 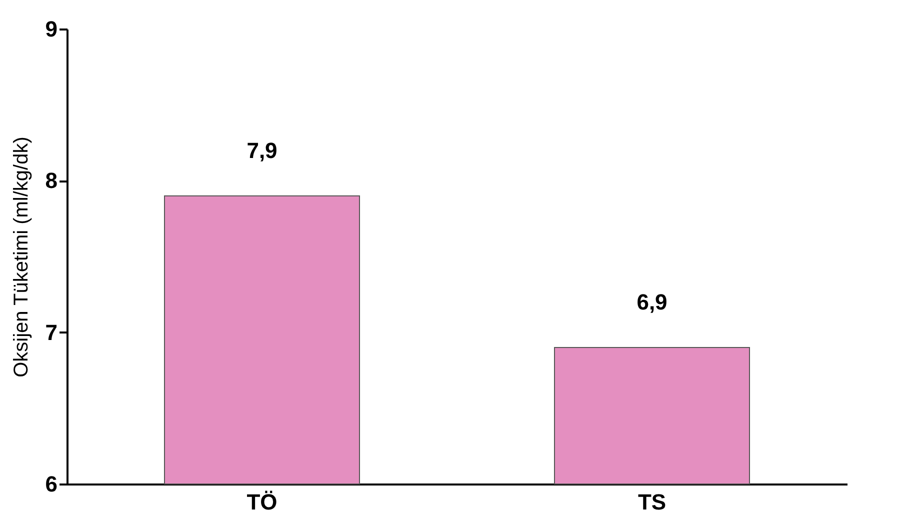 I want to click on x-tick-label: TÖ, so click(x=262, y=502).